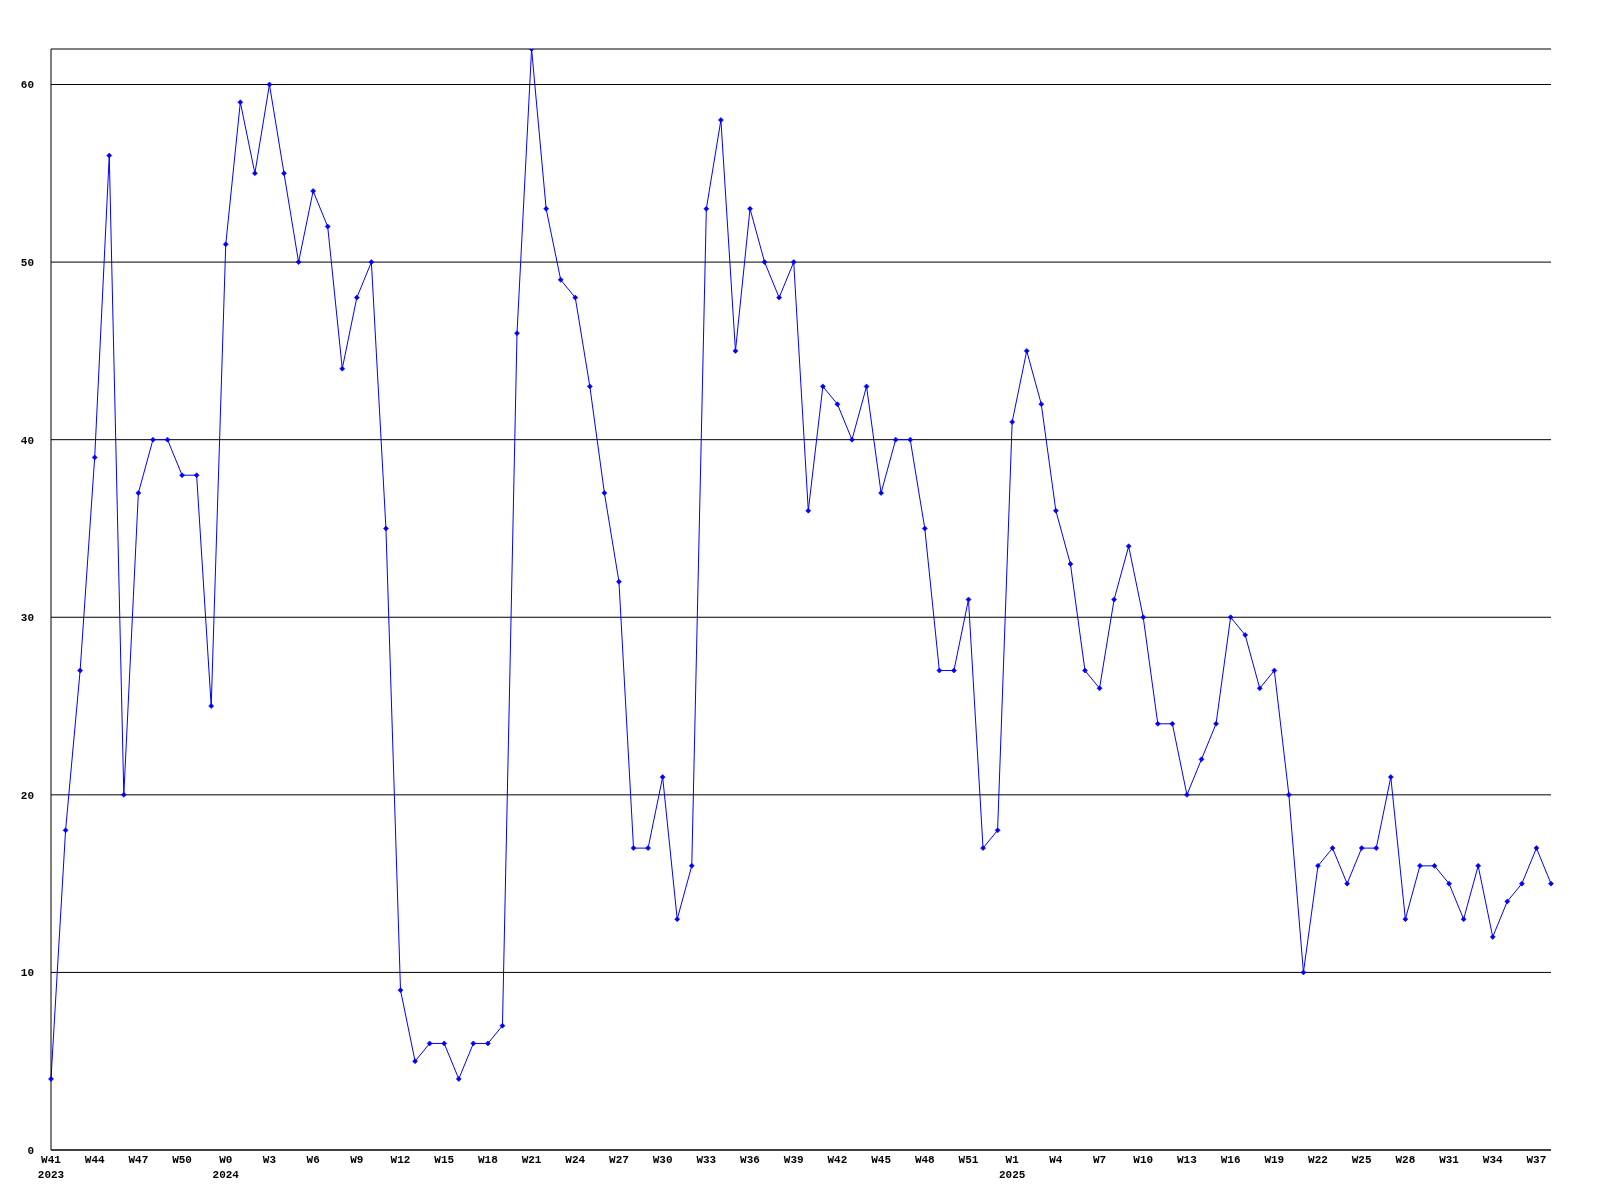 Image resolution: width=1600 pixels, height=1200 pixels. Describe the element at coordinates (1099, 1159) in the screenshot. I see `x-tick-label: W7` at that location.